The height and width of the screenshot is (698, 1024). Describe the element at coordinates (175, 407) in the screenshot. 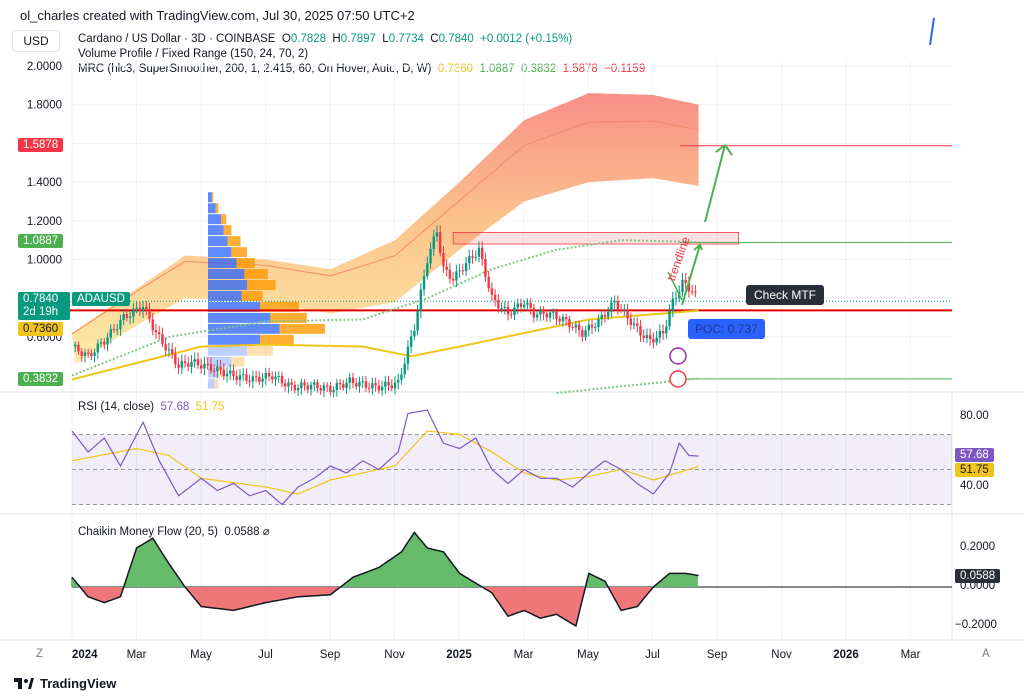

I see `rsi-value: 57.68` at that location.